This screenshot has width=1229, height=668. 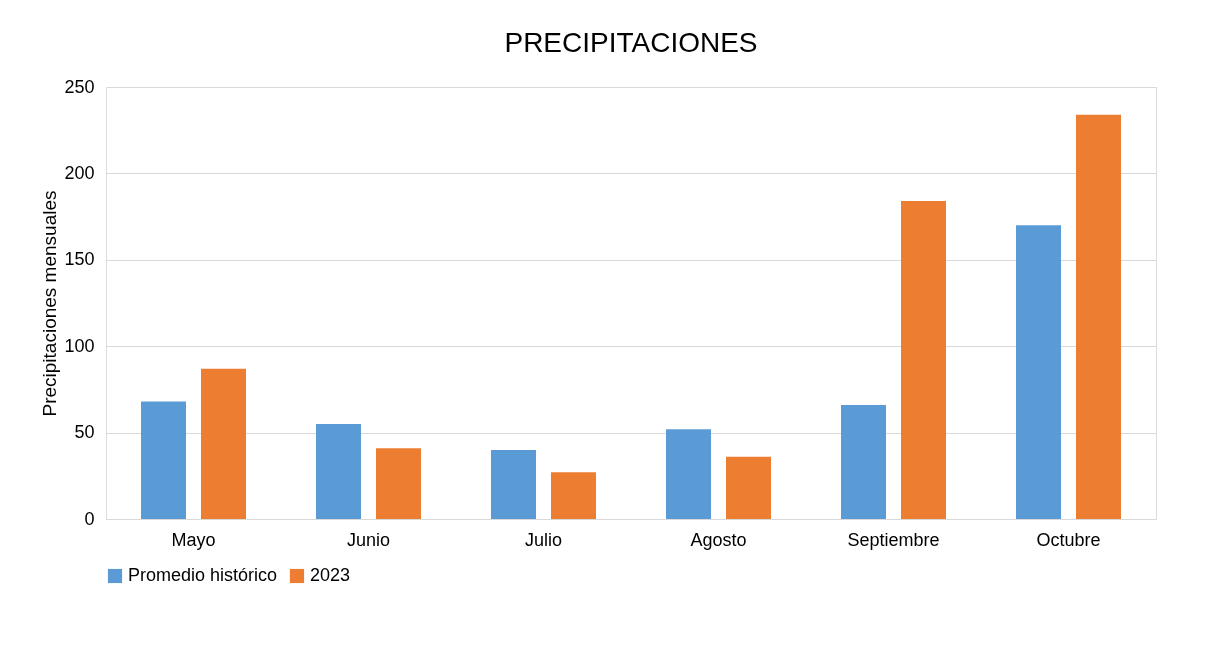 What do you see at coordinates (718, 539) in the screenshot?
I see `x-tick-label: Agosto` at bounding box center [718, 539].